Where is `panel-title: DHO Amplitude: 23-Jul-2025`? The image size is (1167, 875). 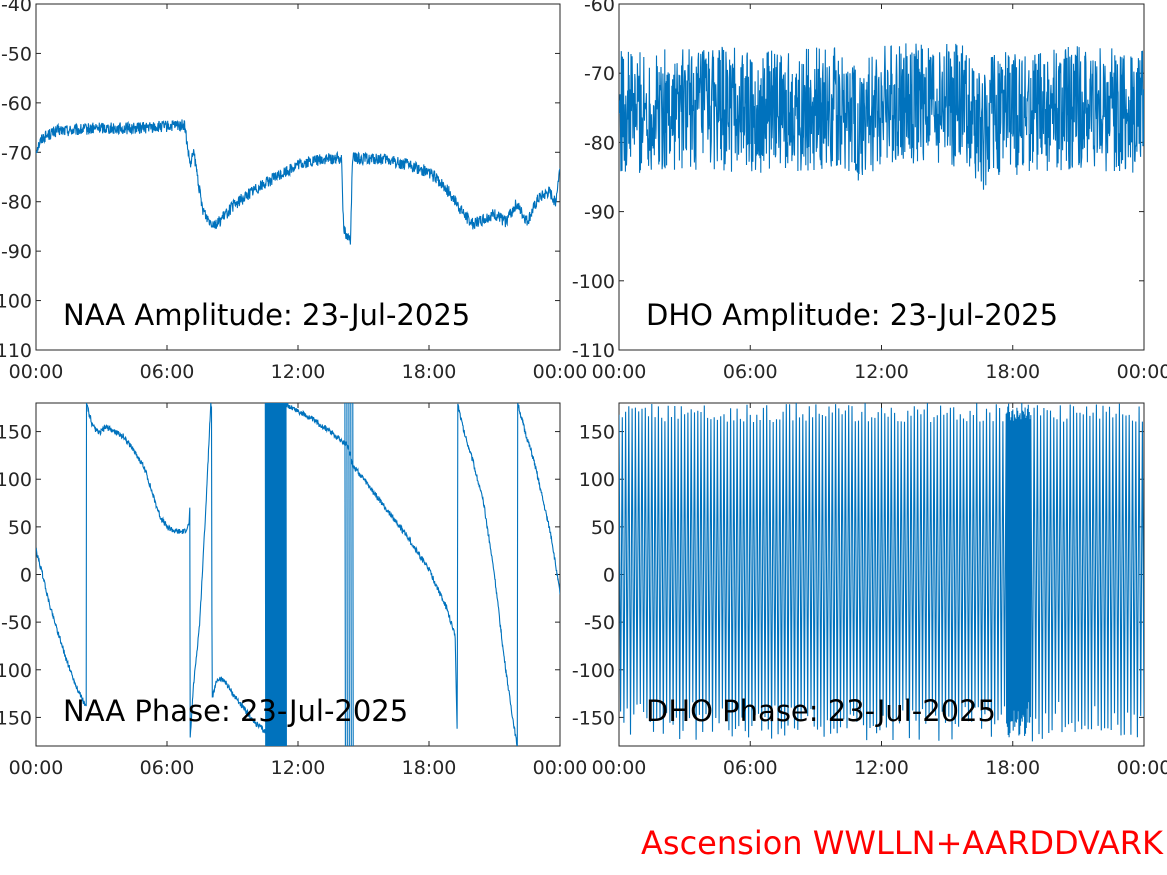 panel-title: DHO Amplitude: 23-Jul-2025 is located at coordinates (852, 315).